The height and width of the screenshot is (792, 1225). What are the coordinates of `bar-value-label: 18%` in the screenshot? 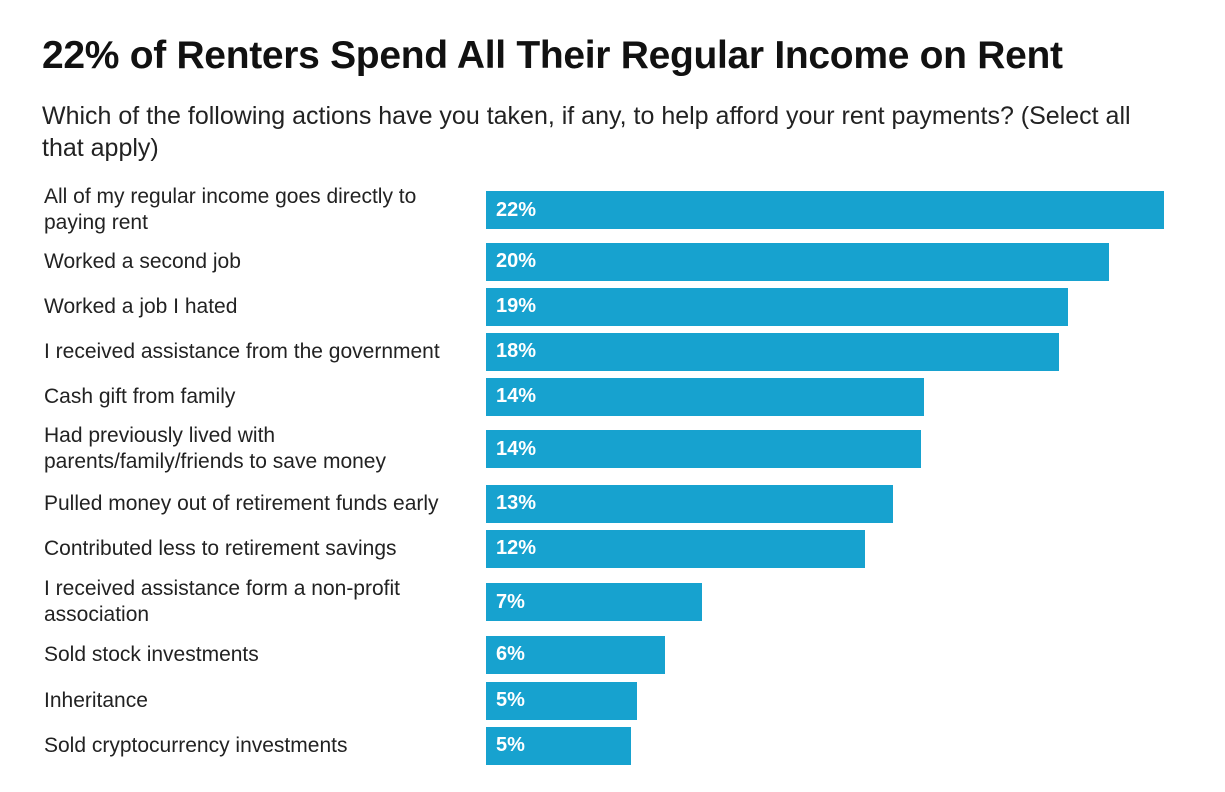 It's located at (516, 351).